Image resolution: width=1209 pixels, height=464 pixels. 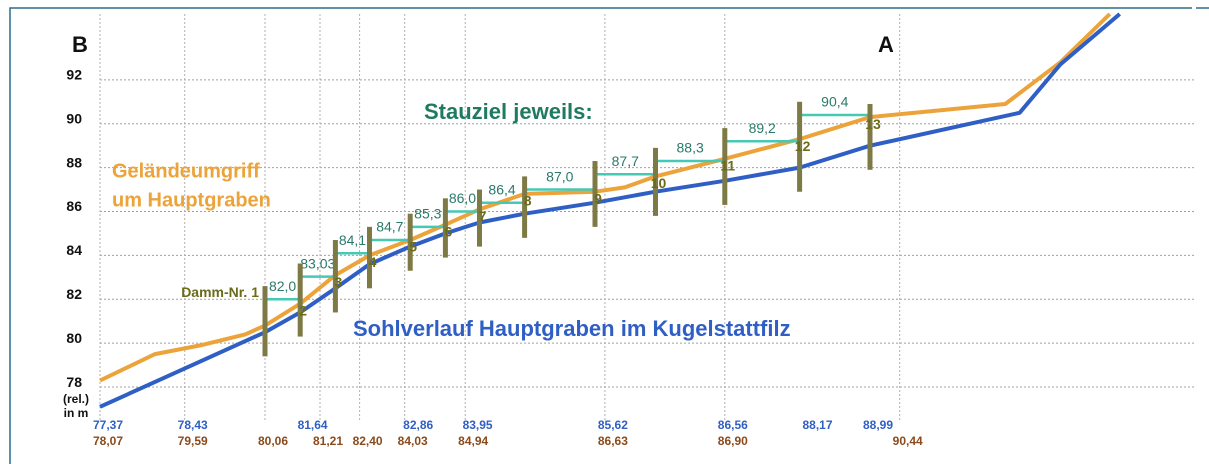 What do you see at coordinates (762, 128) in the screenshot?
I see `stauziel-label: 89,2` at bounding box center [762, 128].